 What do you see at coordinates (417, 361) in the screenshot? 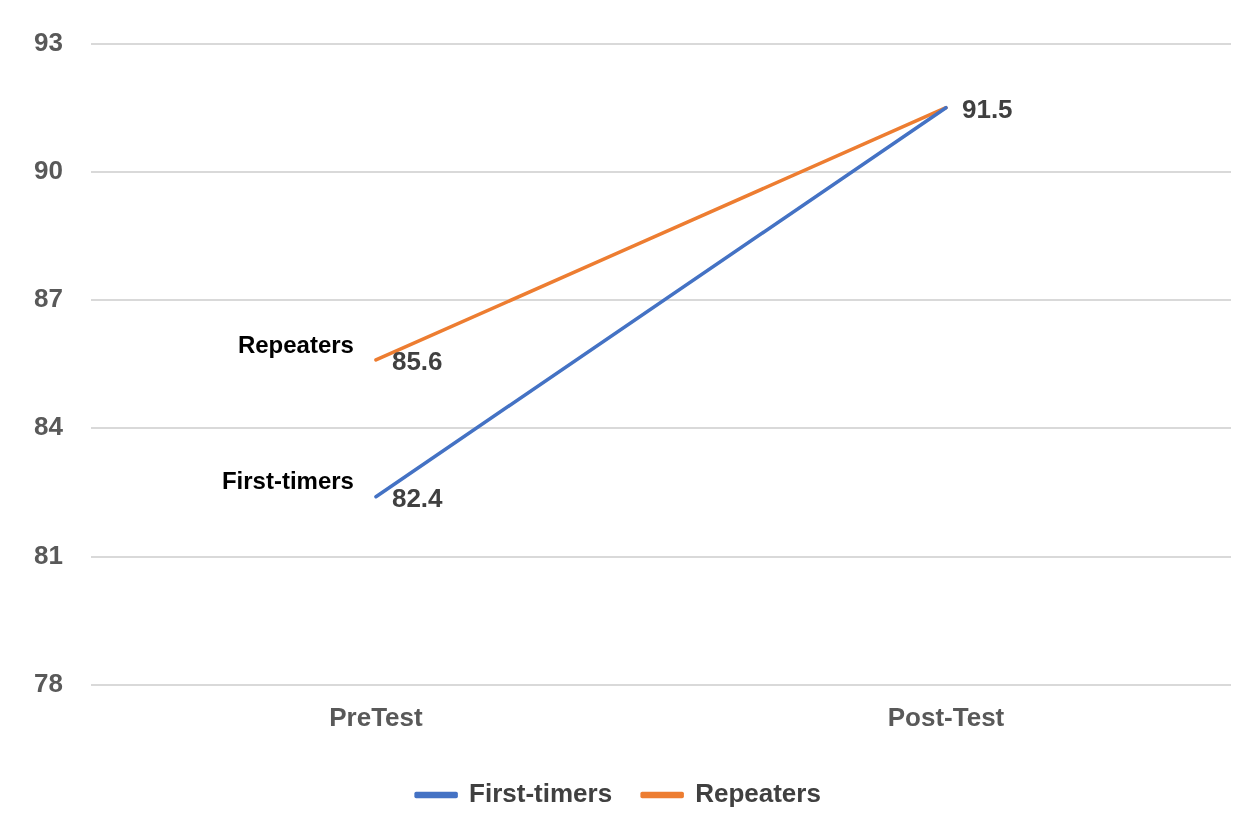
I see `data-label: 85.6` at bounding box center [417, 361].